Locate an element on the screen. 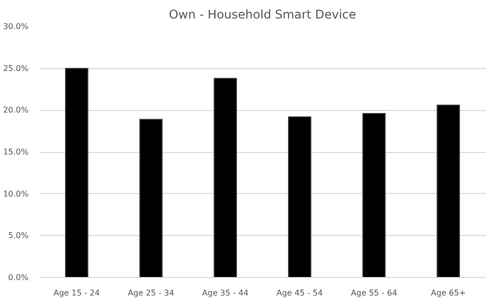  x-tick-label: Age 15 - 24 is located at coordinates (76, 293).